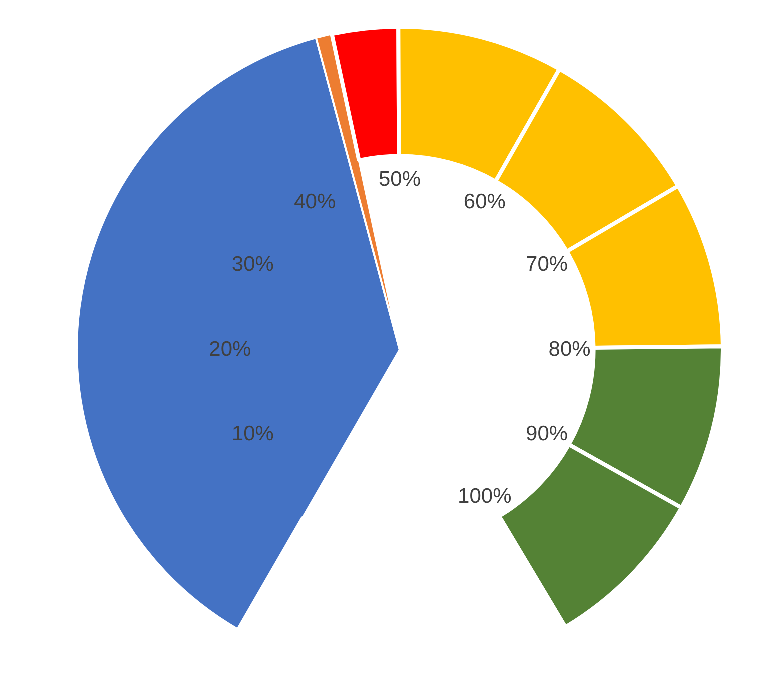 Image resolution: width=780 pixels, height=675 pixels. I want to click on text: 20%, so click(230, 349).